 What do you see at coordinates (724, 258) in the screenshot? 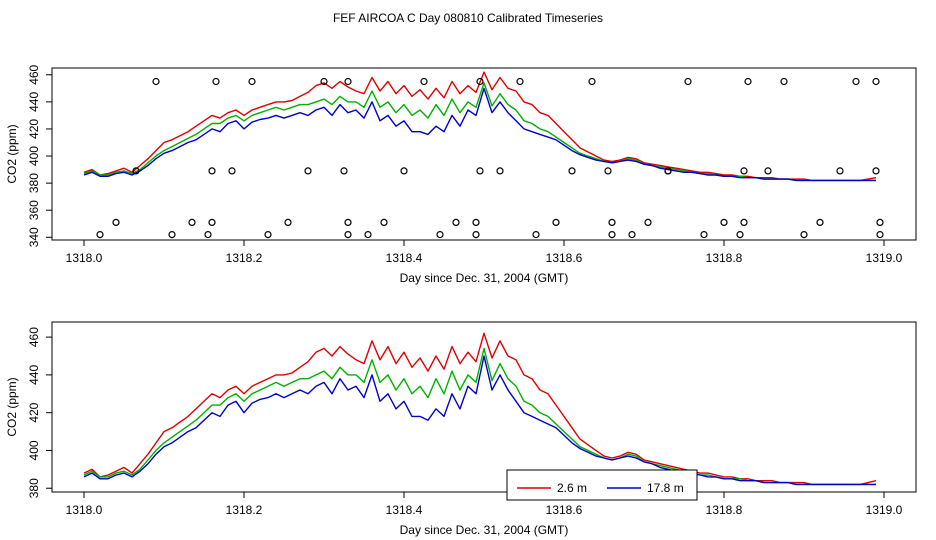
I see `x-tick-label: 1318.8` at bounding box center [724, 258].